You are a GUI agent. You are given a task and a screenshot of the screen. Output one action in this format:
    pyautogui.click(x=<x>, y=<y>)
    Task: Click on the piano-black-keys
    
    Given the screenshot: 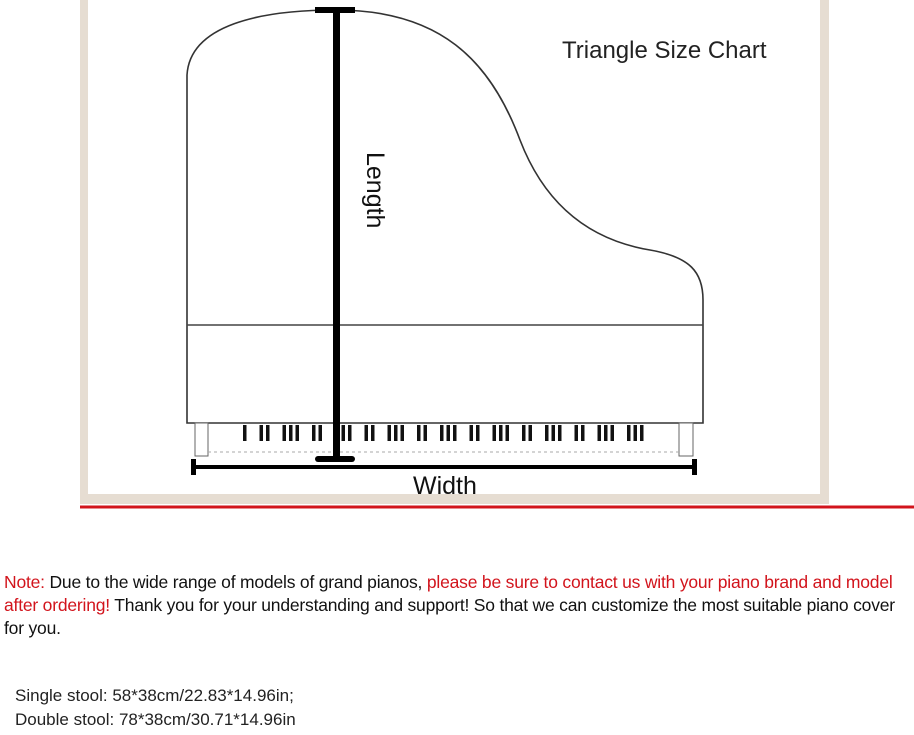 What is the action you would take?
    pyautogui.click(x=443, y=433)
    